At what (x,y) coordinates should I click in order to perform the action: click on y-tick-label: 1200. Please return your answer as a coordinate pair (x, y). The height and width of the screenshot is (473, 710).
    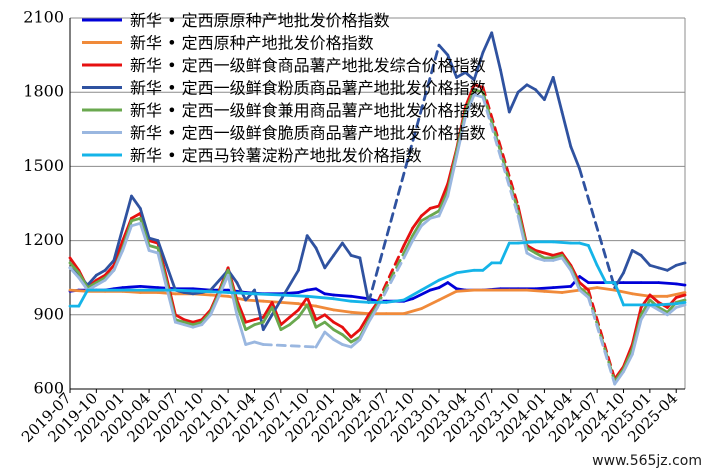
    Looking at the image, I should click on (43, 239).